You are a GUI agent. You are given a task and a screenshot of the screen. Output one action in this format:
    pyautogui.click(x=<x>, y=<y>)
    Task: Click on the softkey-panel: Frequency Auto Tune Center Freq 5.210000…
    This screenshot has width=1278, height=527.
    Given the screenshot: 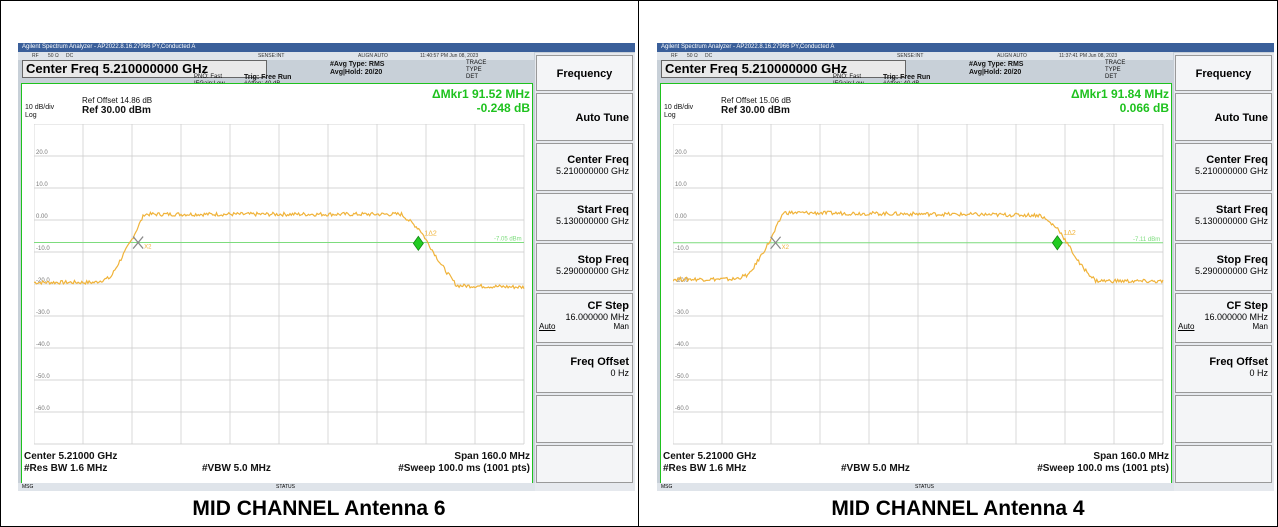 What is the action you would take?
    pyautogui.click(x=1224, y=272)
    